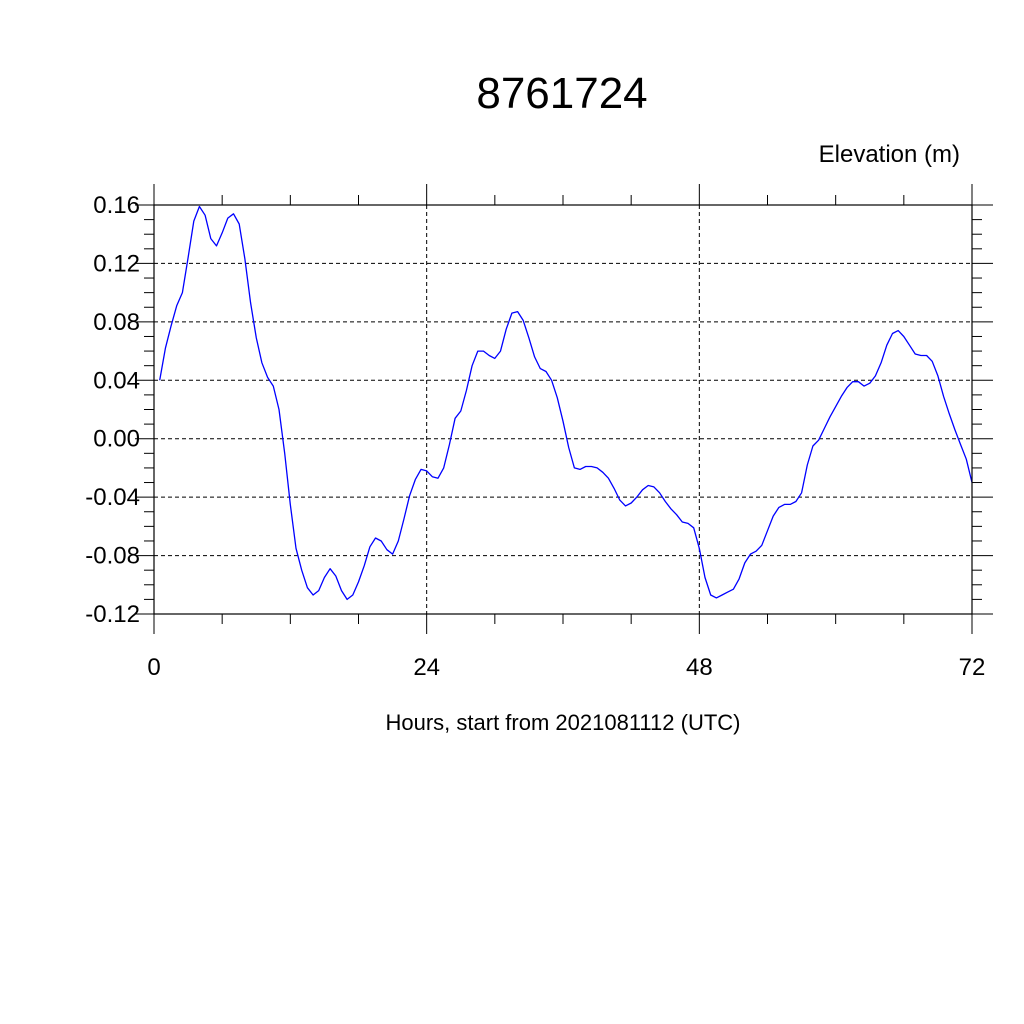 The width and height of the screenshot is (1024, 1024). Describe the element at coordinates (116, 380) in the screenshot. I see `y-tick-label: 0.04` at that location.